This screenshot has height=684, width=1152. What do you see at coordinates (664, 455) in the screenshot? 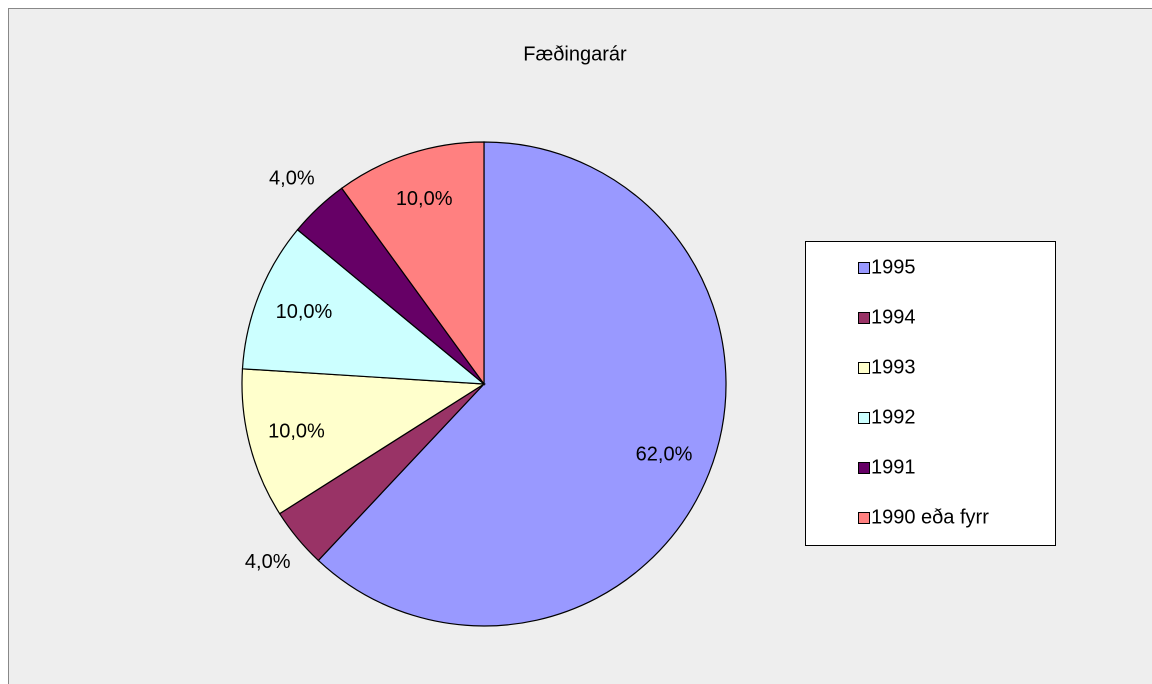
I see `data-label: 62,0%` at bounding box center [664, 455].